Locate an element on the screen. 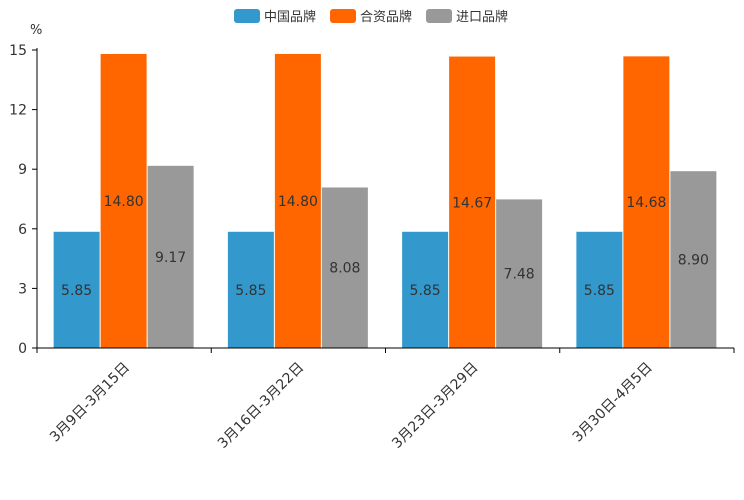 This screenshot has width=744, height=500. y-tick-label: 3 is located at coordinates (22, 289).